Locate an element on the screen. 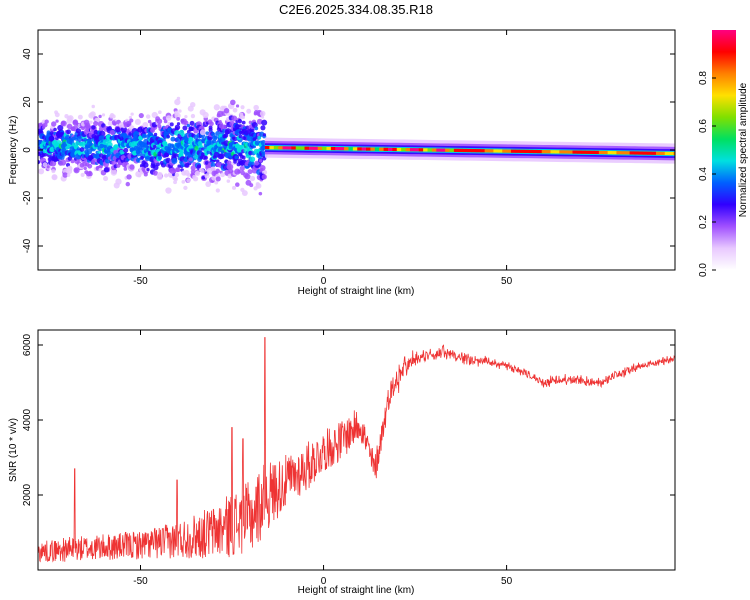  x-tick-label: -50 is located at coordinates (140, 281).